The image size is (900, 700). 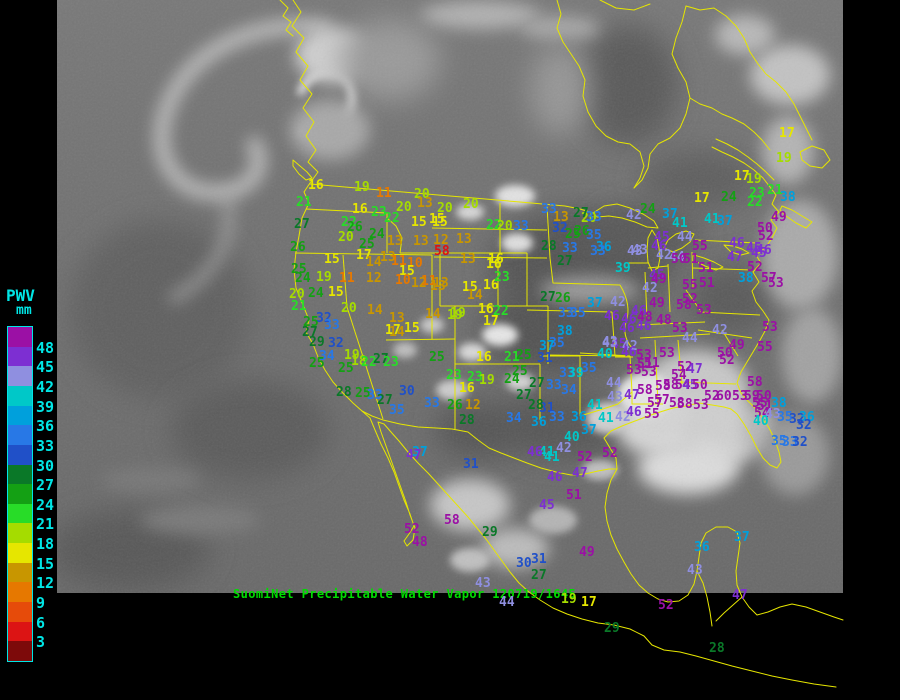 What do you see at coordinates (560, 228) in the screenshot?
I see `station-value: 32` at bounding box center [560, 228].